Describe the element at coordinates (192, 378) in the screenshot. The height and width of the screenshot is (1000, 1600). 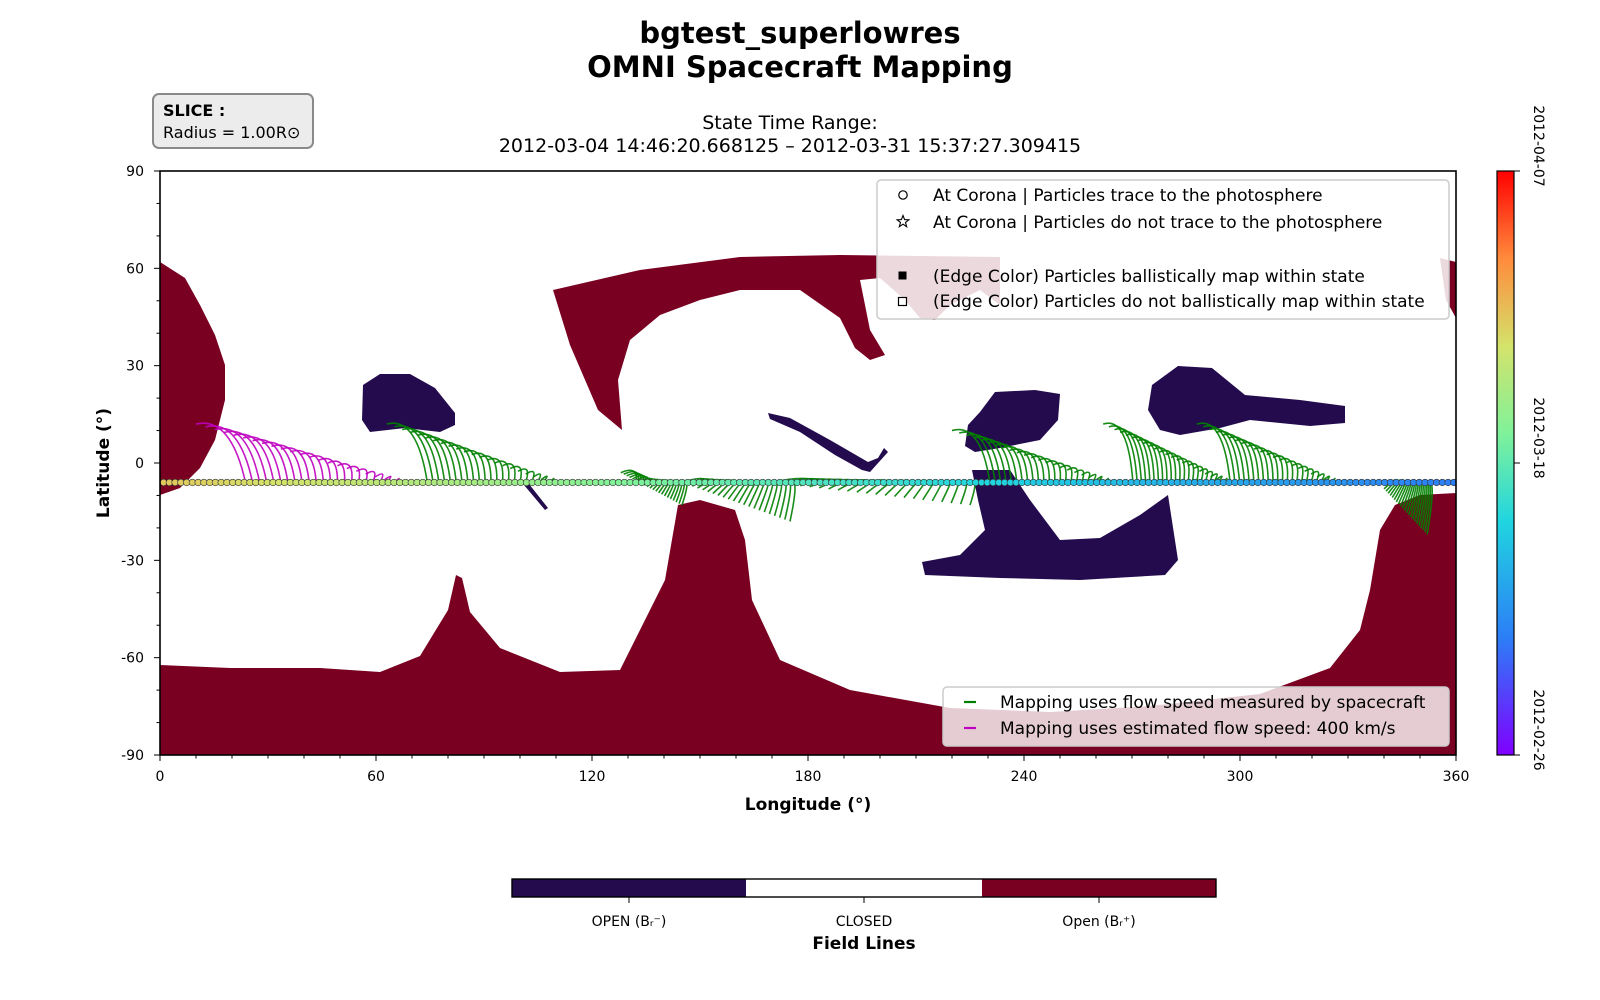
I see `region-open-positive-west` at that location.